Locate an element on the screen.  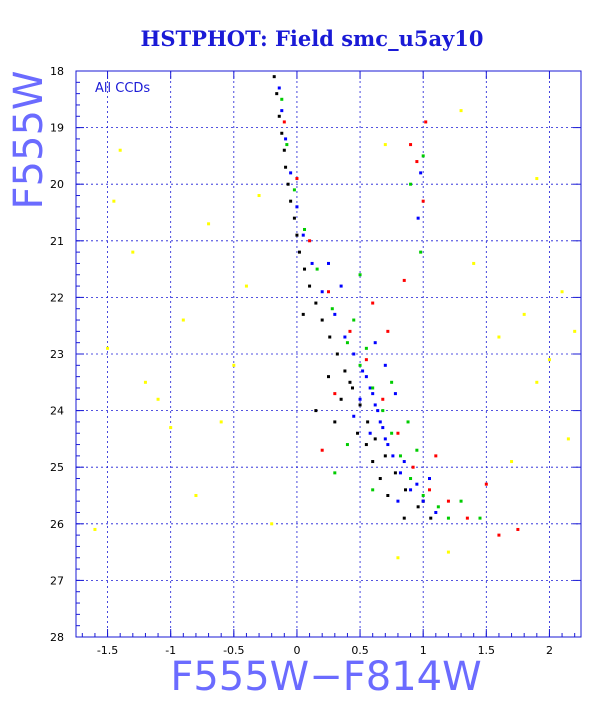
chart-title: HSTPHOT: Field smc_u5ay10 is located at coordinates (312, 38).